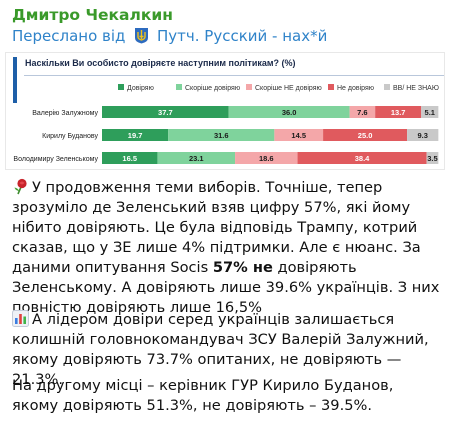 The image size is (450, 427). I want to click on legend-label-1: Скоріше довіряю, so click(212, 88).